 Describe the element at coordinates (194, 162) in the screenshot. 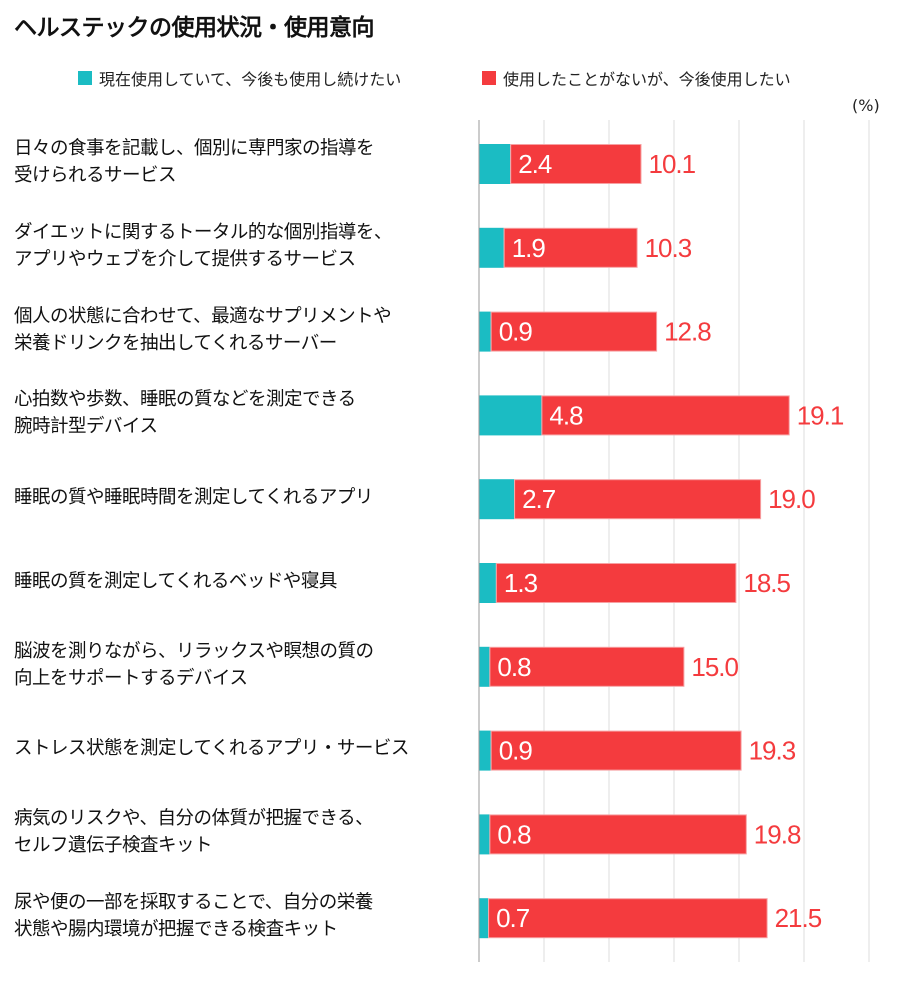

I see `category-label: 日々の食事を記載し、個別に専門家の指導を 受けられるサービス` at that location.